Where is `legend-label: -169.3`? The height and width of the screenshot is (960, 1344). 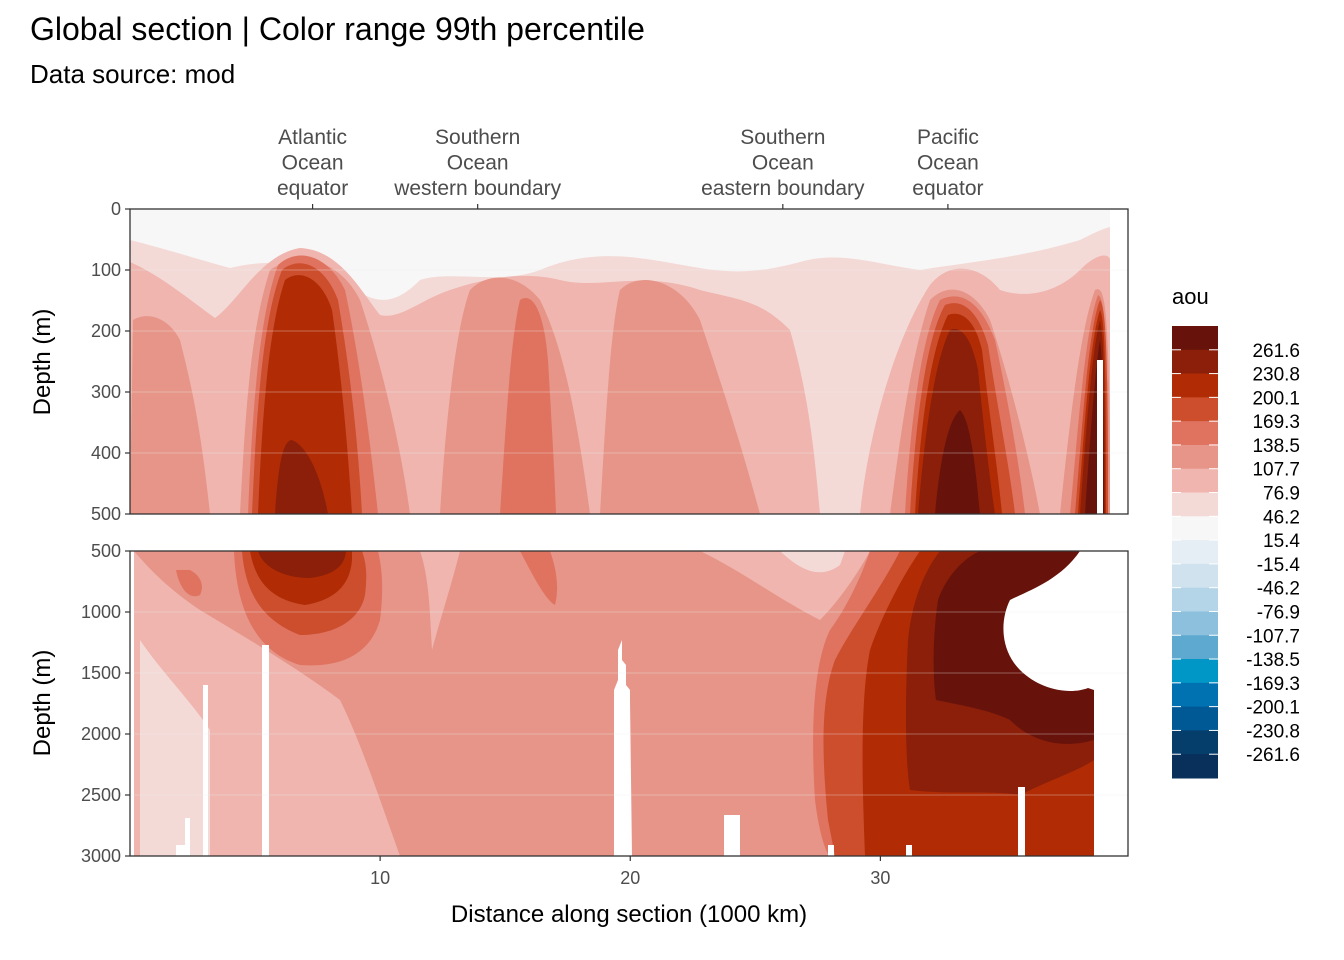
legend-label: -169.3 is located at coordinates (1273, 684).